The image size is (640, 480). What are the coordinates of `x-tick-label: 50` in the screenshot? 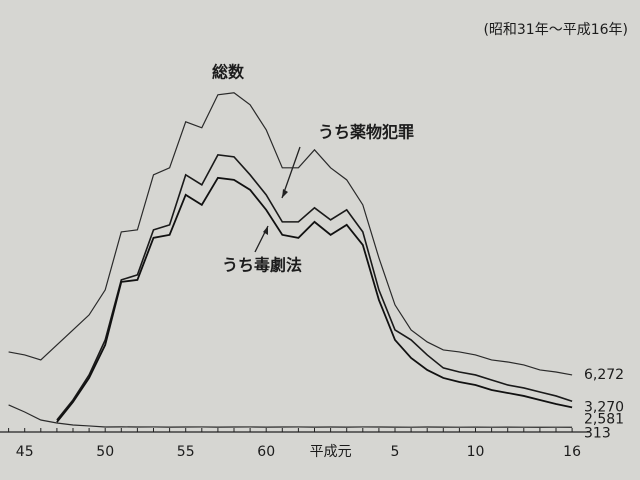 It's located at (105, 452).